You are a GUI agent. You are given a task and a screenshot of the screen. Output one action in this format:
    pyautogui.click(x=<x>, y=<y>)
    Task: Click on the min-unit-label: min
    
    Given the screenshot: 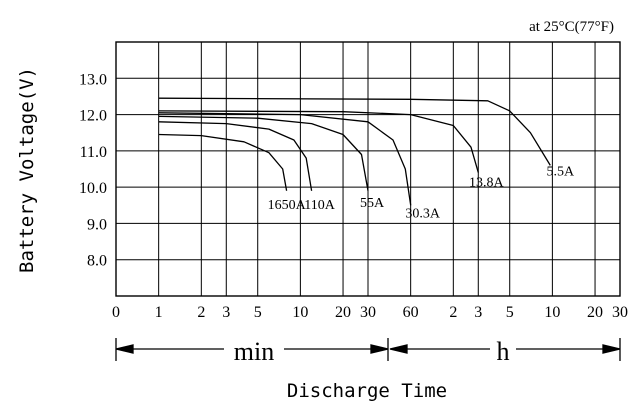 What is the action you would take?
    pyautogui.click(x=254, y=351)
    